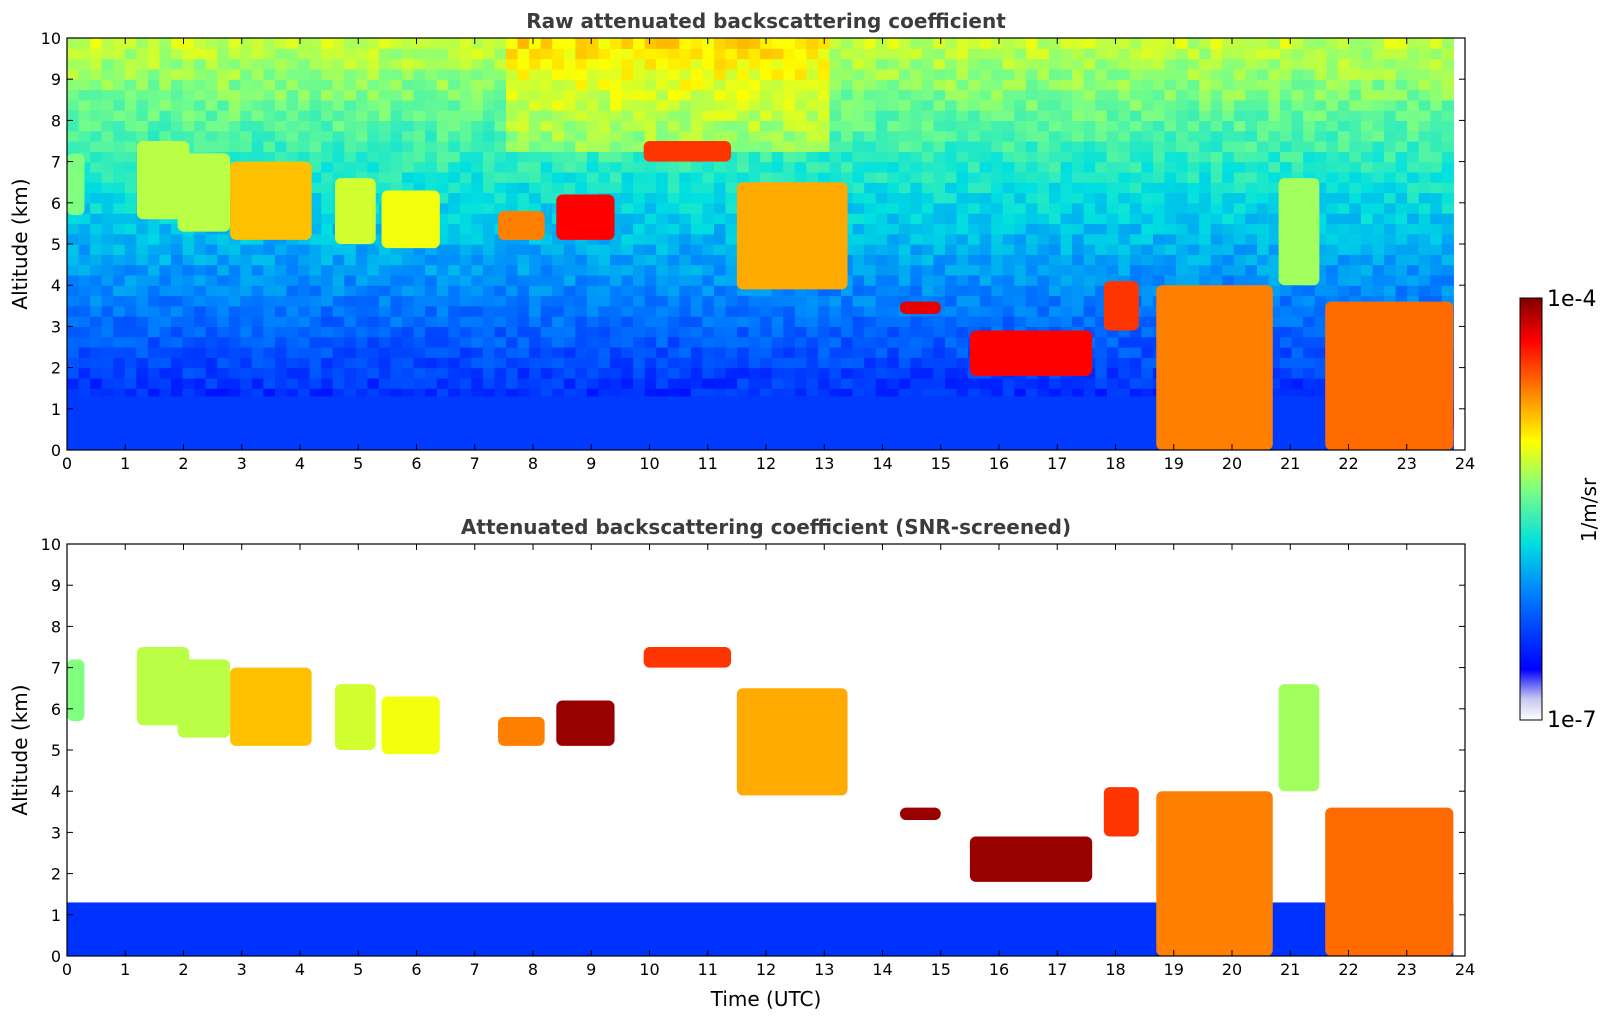 This screenshot has height=1020, width=1606. What do you see at coordinates (51, 38) in the screenshot?
I see `y-tick-label: 10` at bounding box center [51, 38].